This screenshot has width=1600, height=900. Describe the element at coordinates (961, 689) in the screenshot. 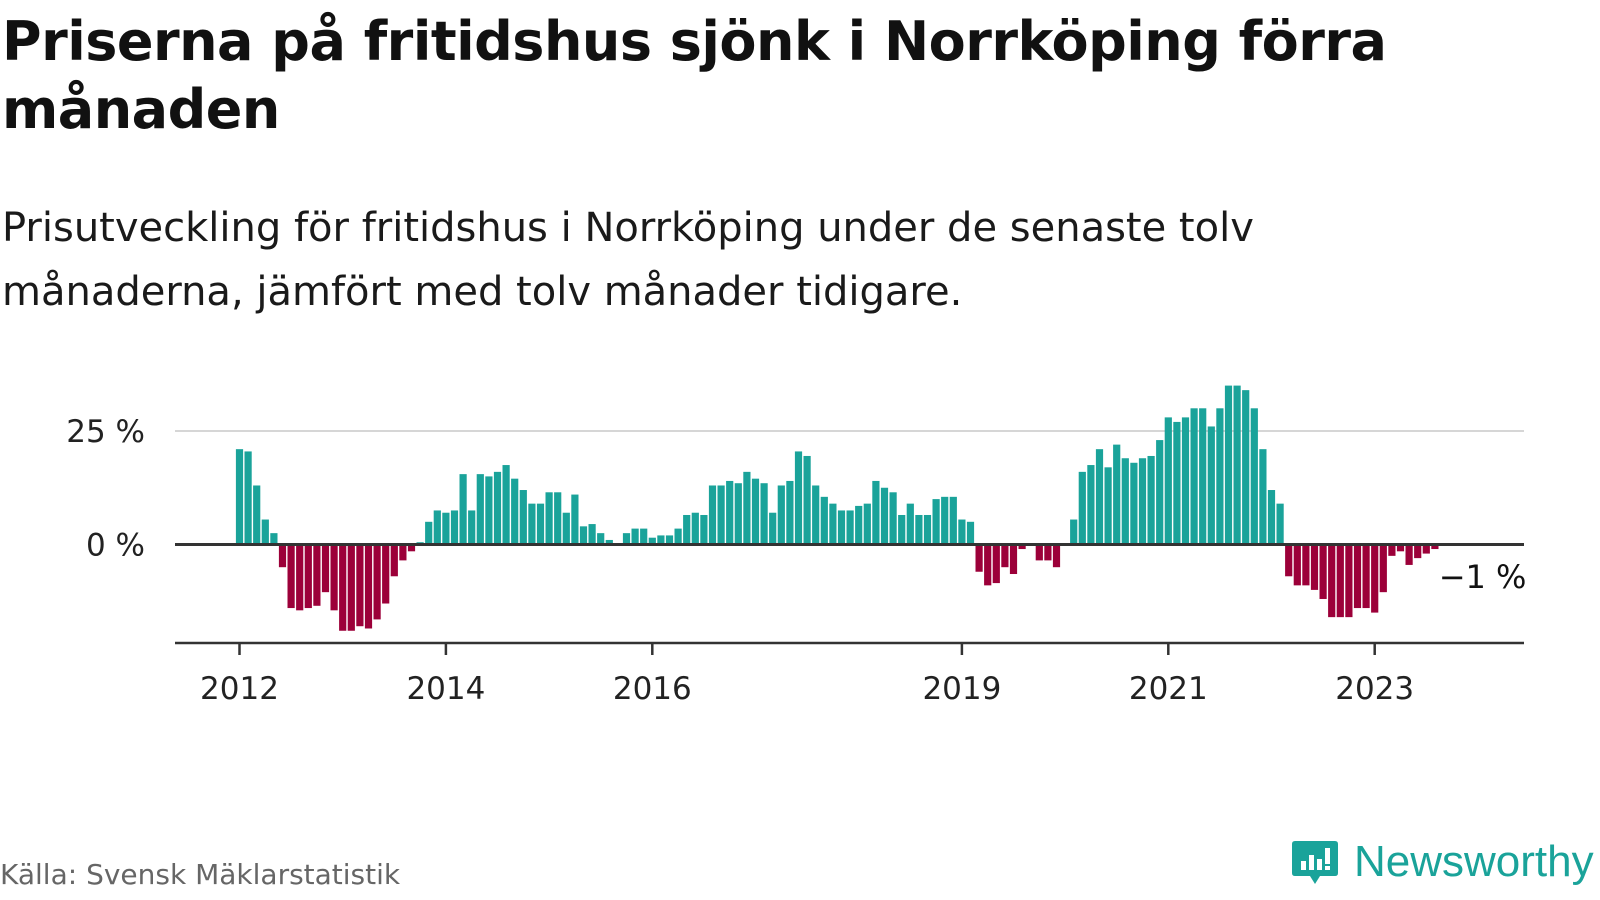

I see `x-tick-label: 2019` at that location.